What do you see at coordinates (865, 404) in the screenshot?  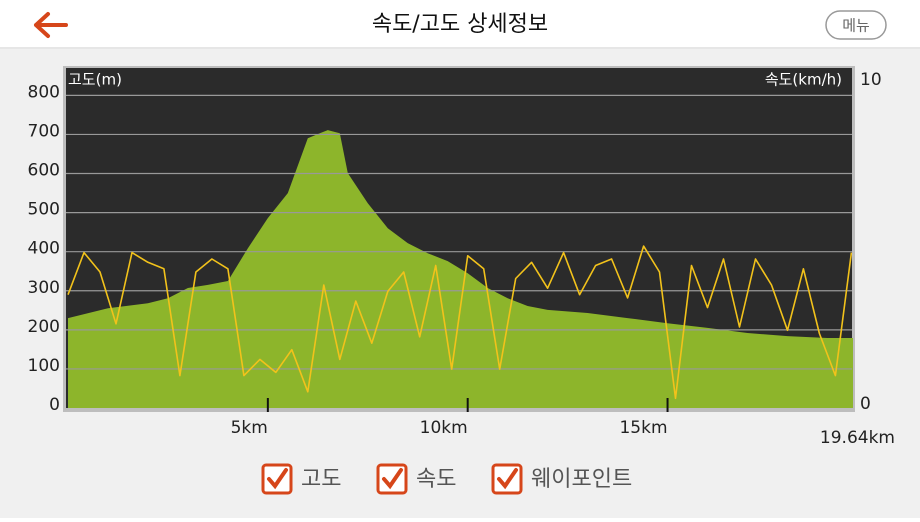 I see `y2-tick-label: 0` at bounding box center [865, 404].